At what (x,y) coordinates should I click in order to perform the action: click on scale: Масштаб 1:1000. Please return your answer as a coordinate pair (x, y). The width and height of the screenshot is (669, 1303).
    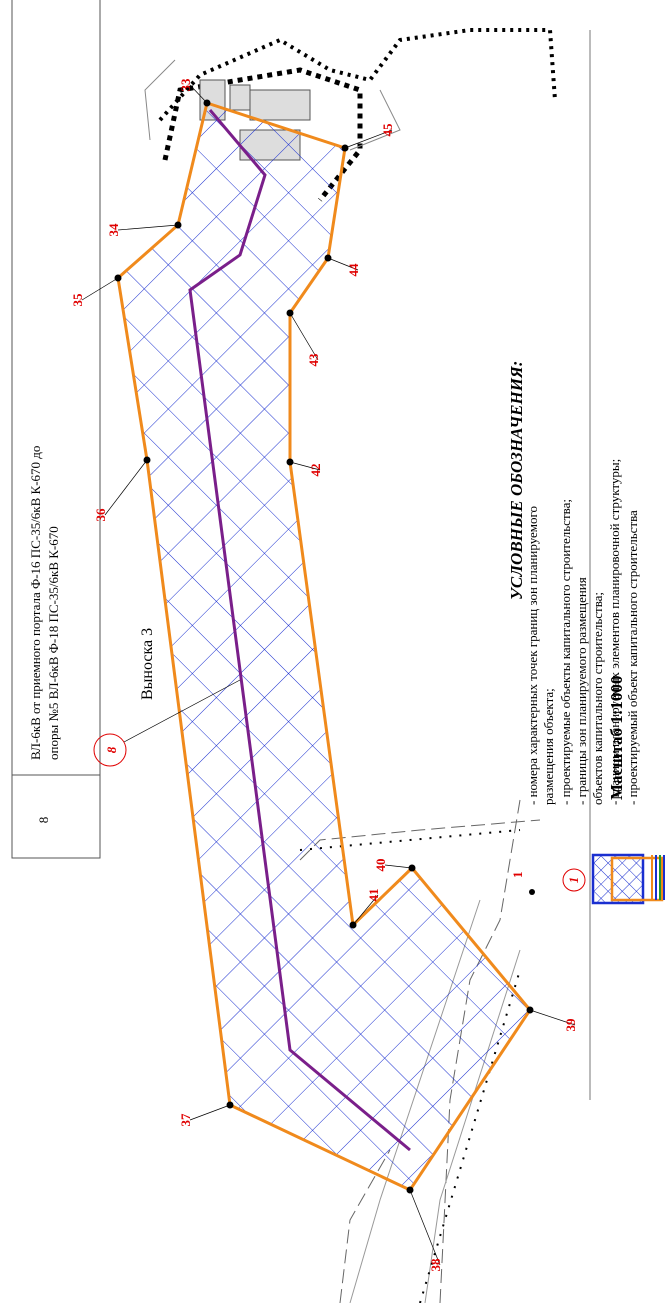
    Looking at the image, I should click on (616, 738).